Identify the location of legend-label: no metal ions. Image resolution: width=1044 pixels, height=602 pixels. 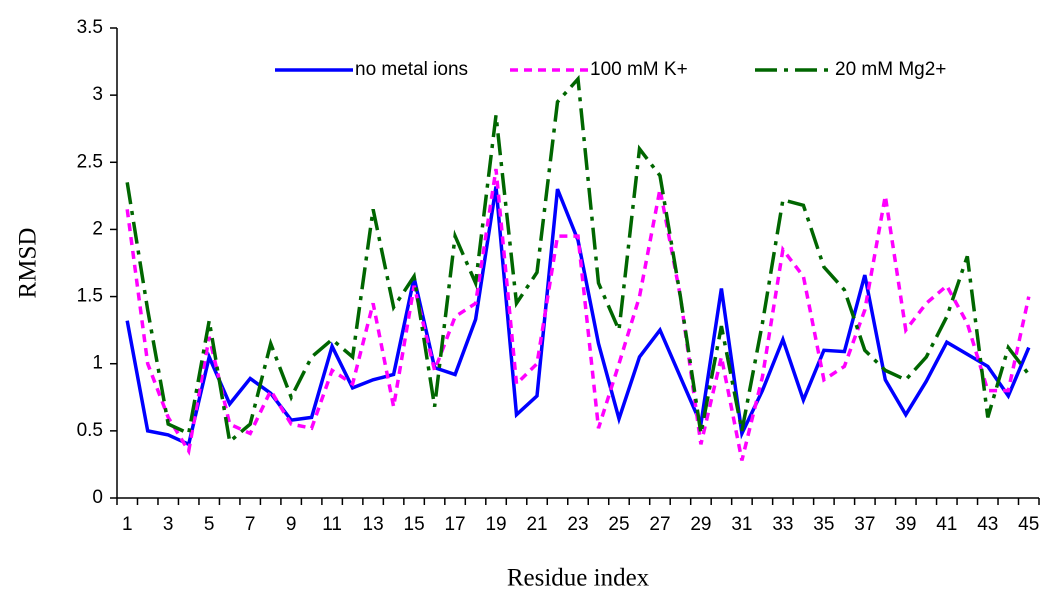
(411, 69).